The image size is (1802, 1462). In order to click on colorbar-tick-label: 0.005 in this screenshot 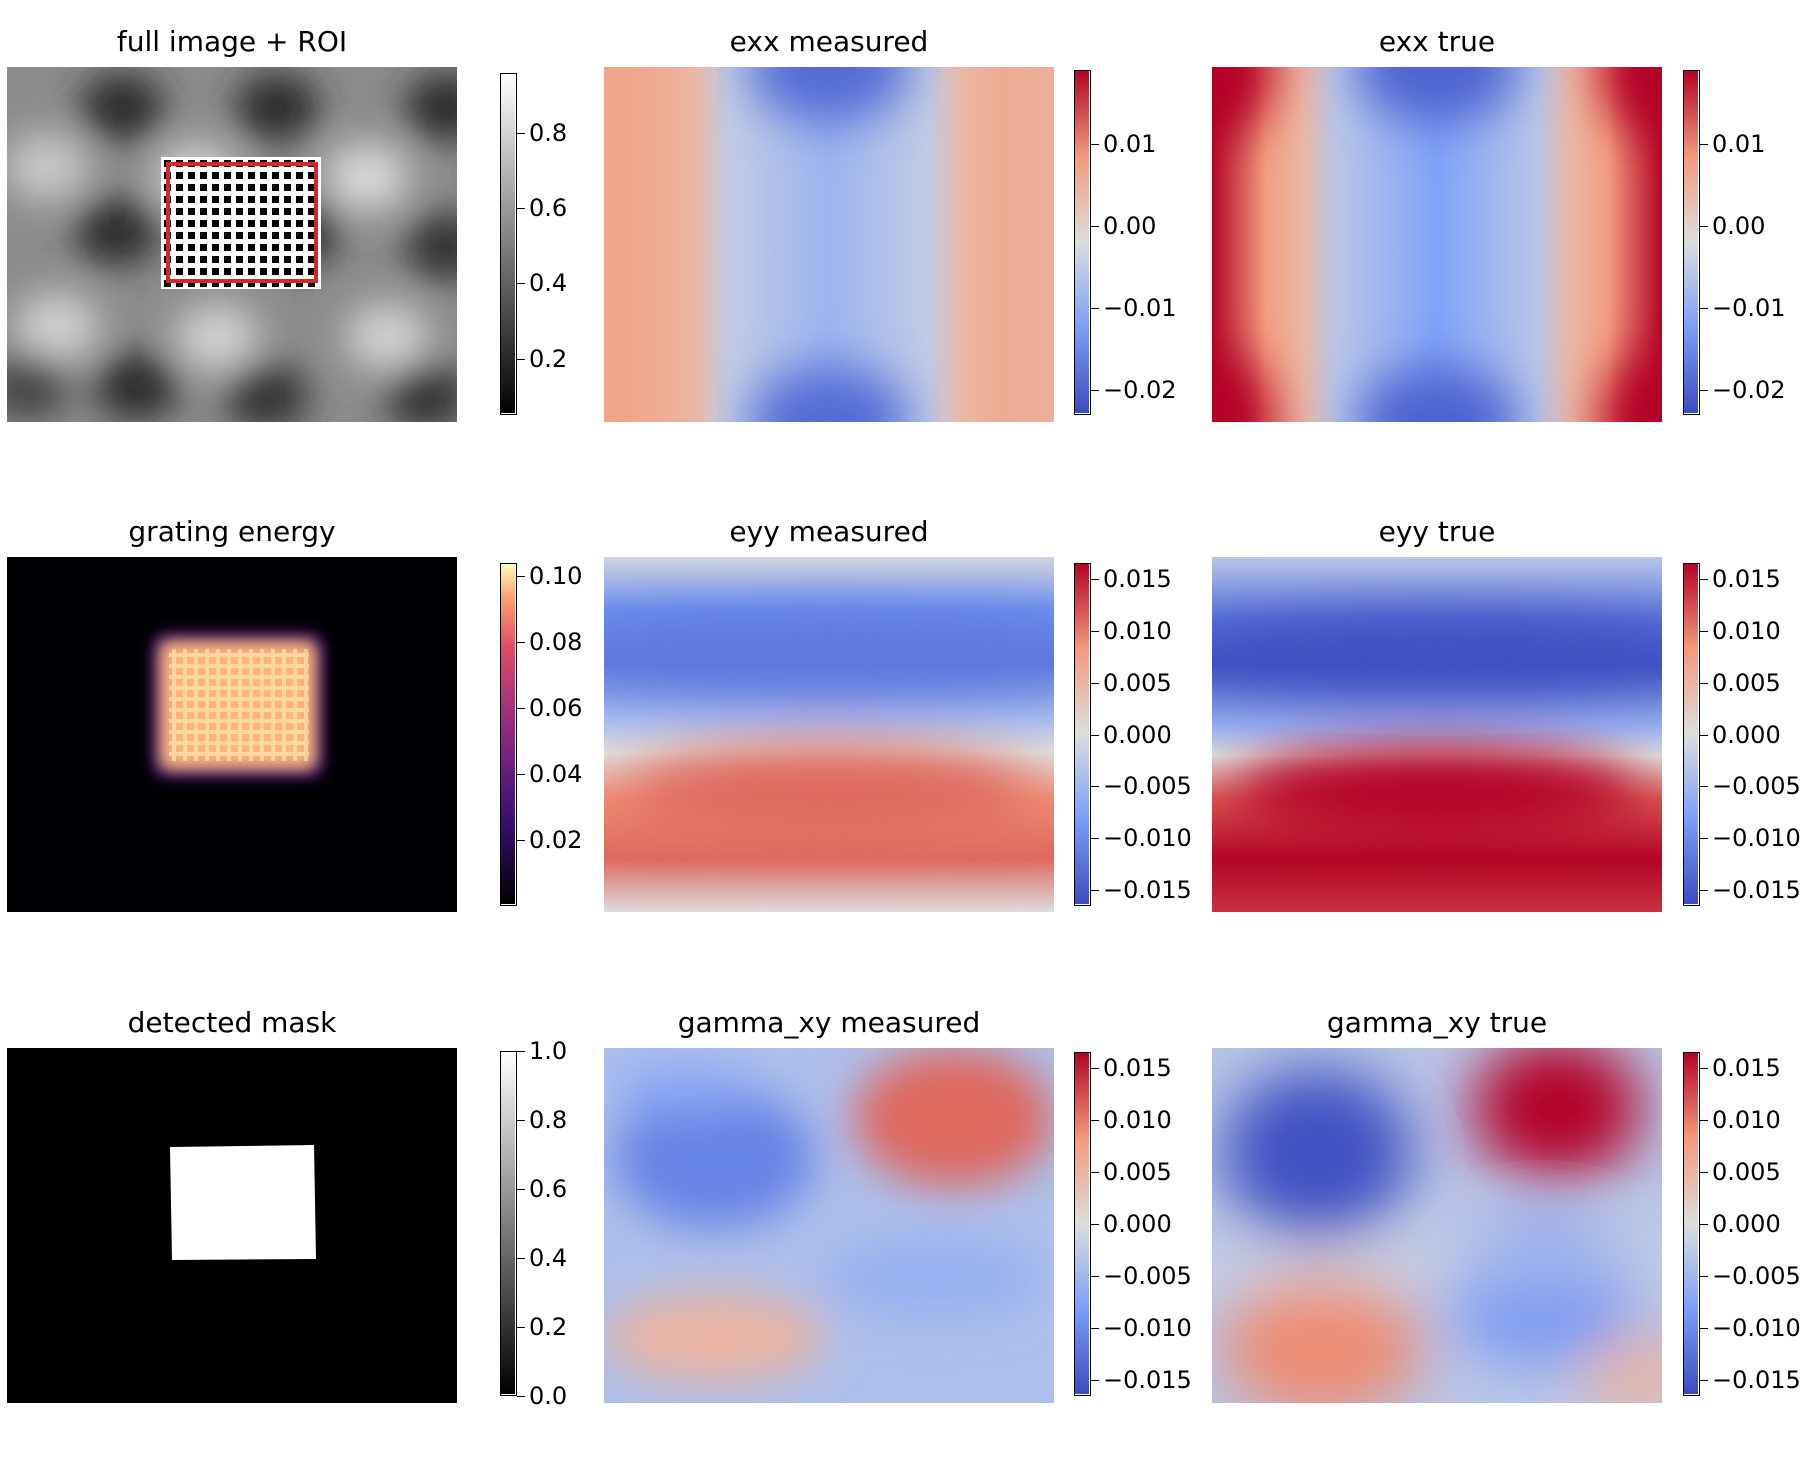, I will do `click(1746, 682)`.